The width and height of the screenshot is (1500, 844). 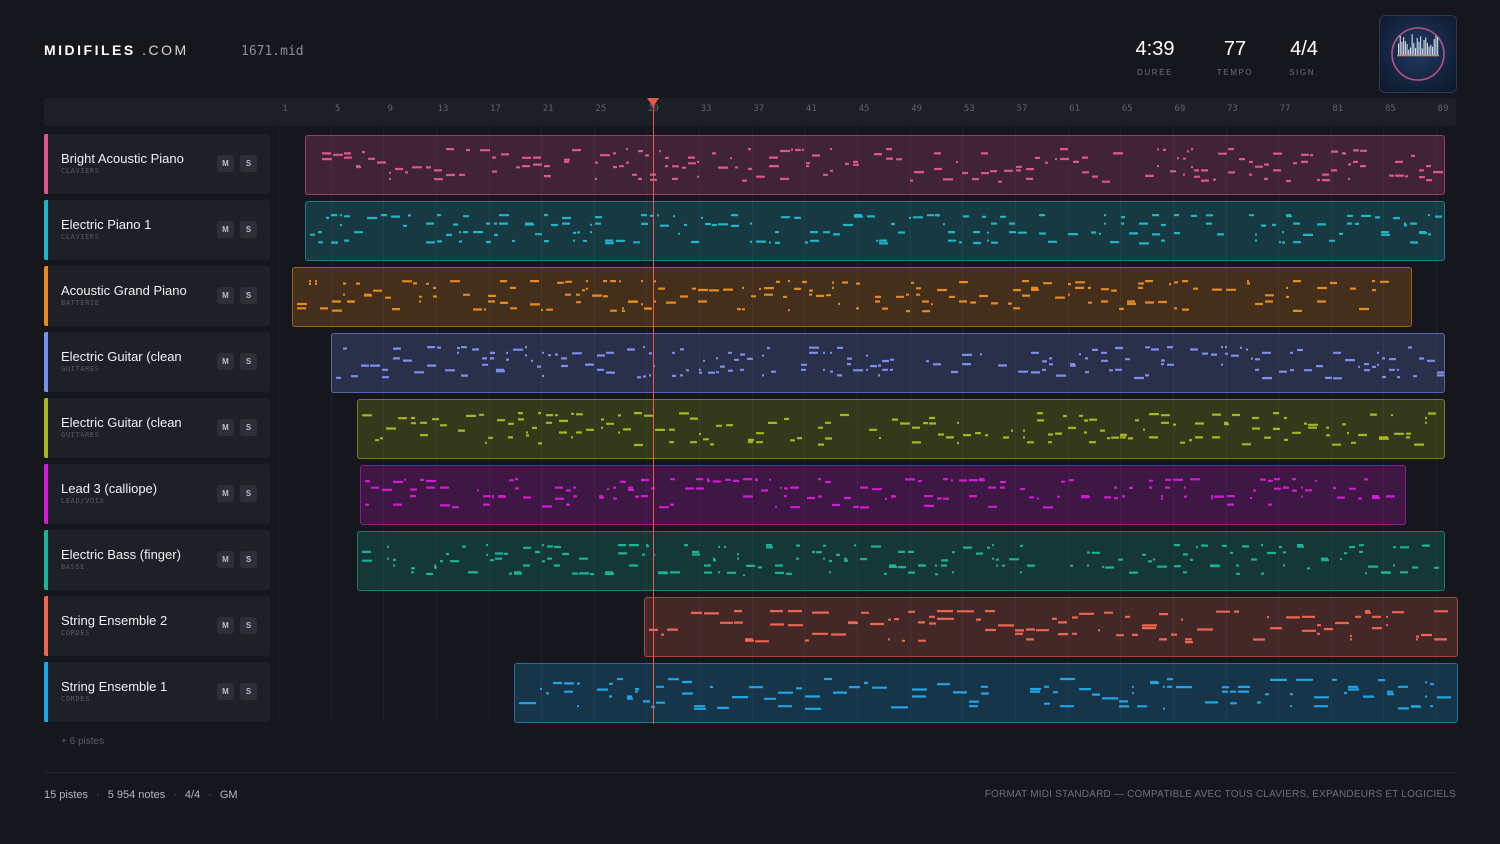 I want to click on track-header: String Ensemble 1 CORDES M S, so click(x=157, y=692).